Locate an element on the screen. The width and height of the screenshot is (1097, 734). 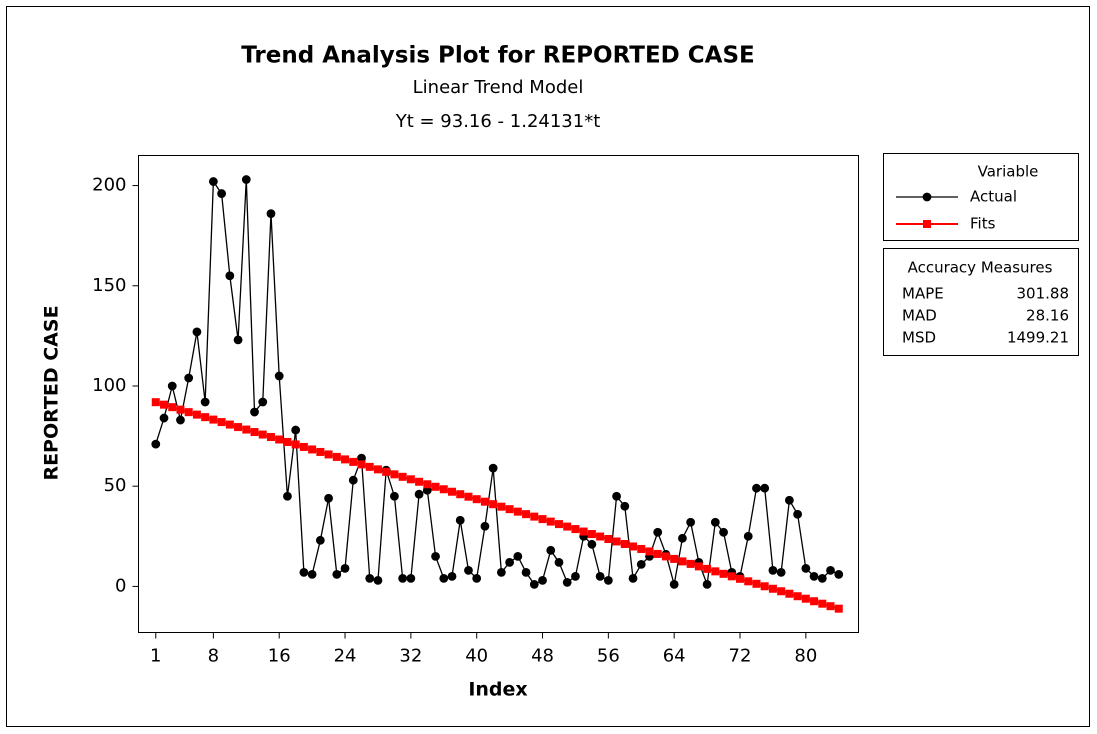
x-tick-label: 1 is located at coordinates (155, 656).